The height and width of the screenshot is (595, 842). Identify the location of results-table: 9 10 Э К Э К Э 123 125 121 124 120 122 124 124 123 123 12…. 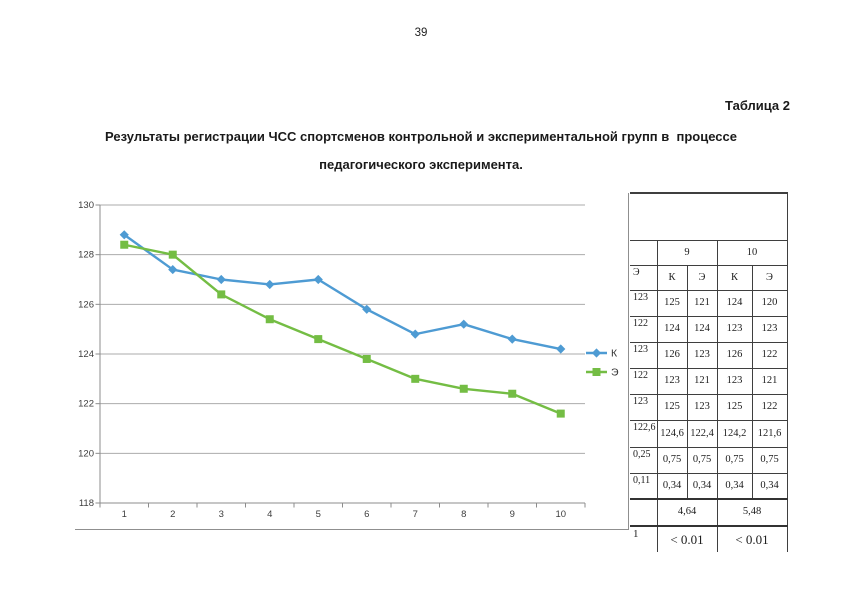
(709, 372).